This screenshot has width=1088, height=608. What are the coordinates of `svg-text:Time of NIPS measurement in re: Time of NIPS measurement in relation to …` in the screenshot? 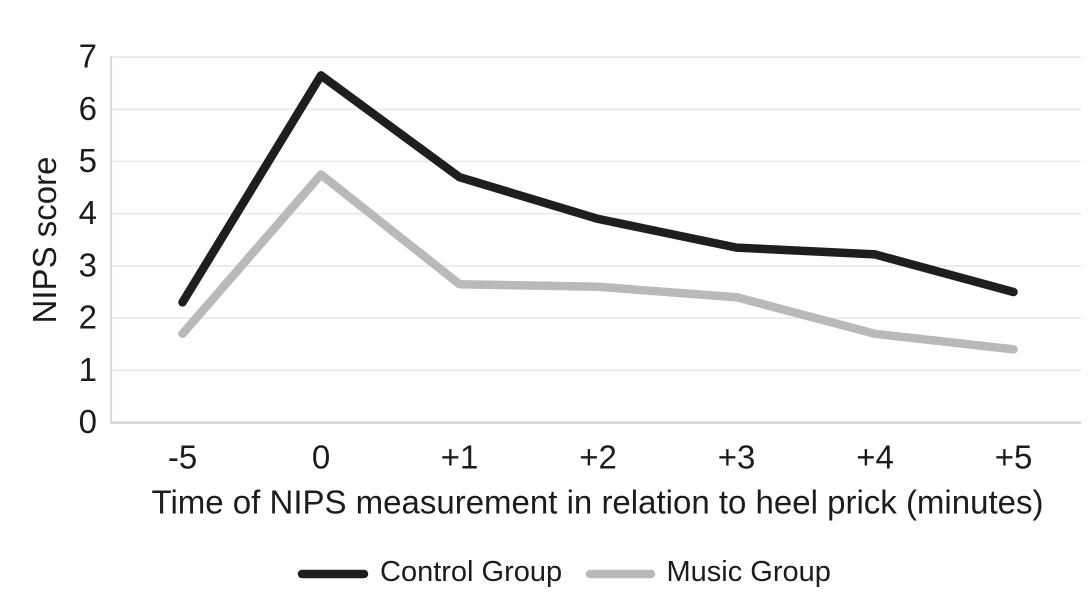 It's located at (598, 502).